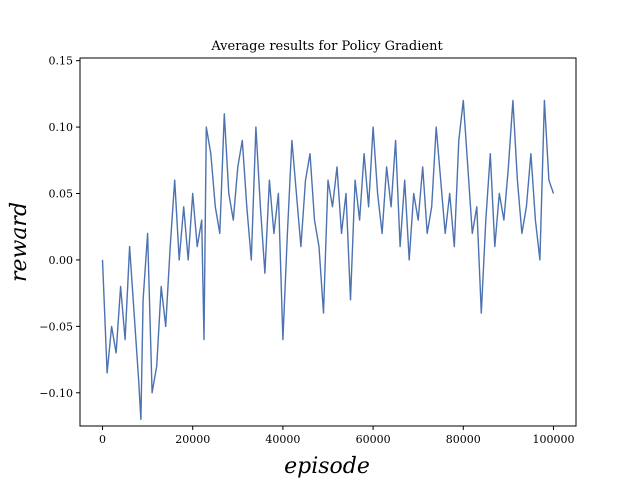 This screenshot has height=480, width=640. I want to click on y-axis-label: reward, so click(19, 242).